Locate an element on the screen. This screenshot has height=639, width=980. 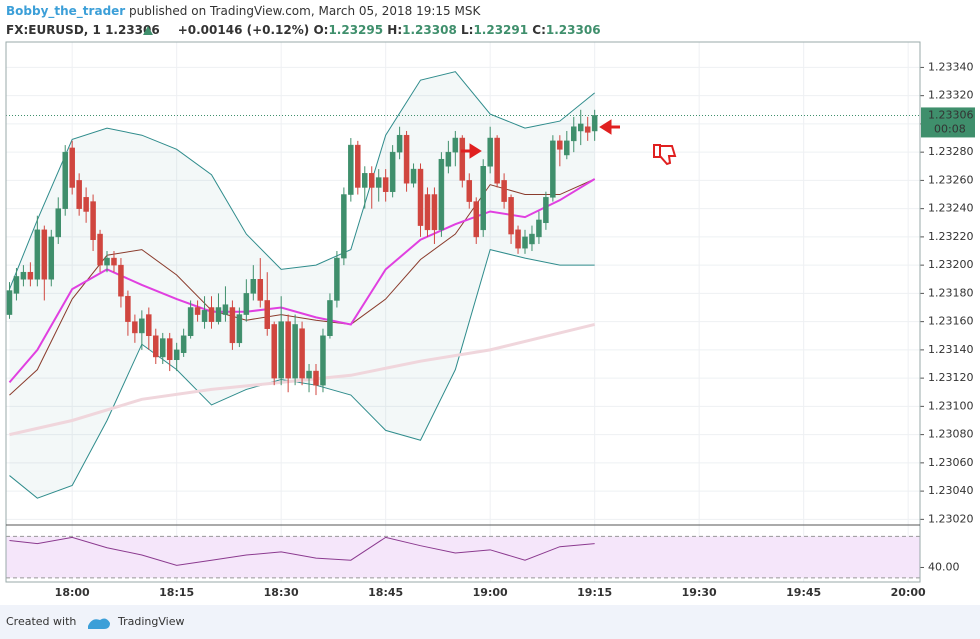
x-tick-label: 19:15 is located at coordinates (594, 592).